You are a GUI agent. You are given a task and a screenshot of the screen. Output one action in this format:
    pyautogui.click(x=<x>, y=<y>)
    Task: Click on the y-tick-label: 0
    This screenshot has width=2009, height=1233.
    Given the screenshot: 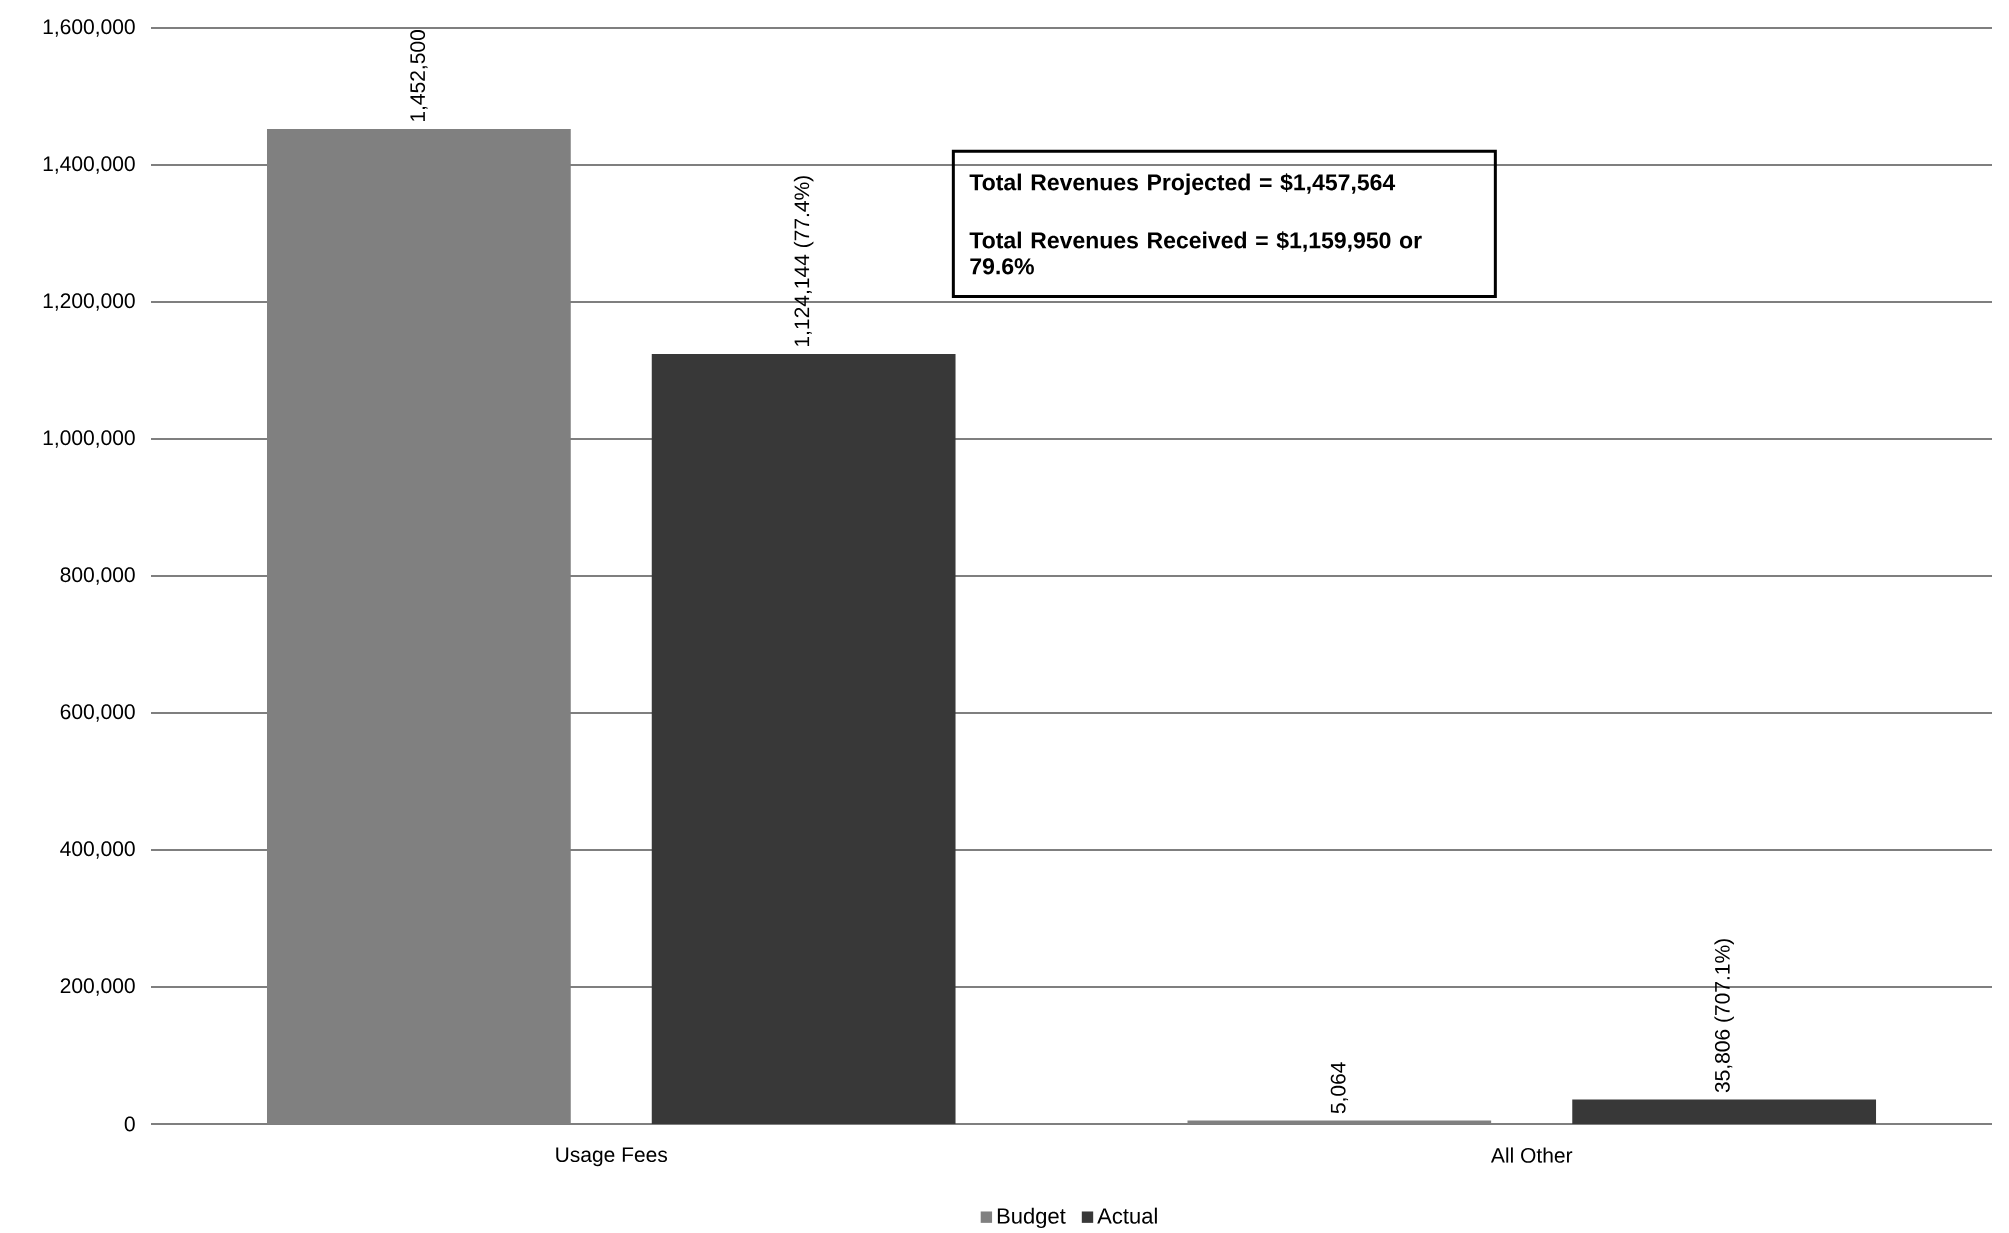 What is the action you would take?
    pyautogui.click(x=129, y=1124)
    